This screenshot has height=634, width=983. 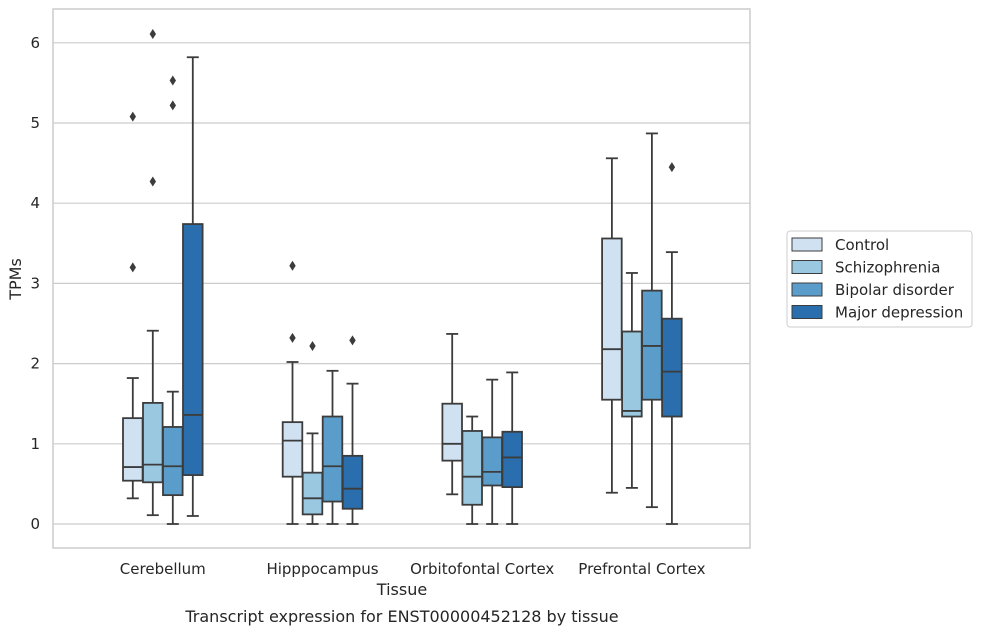 I want to click on y-axis-ticks: 0 1 2 3 4 5 6, so click(x=35, y=283).